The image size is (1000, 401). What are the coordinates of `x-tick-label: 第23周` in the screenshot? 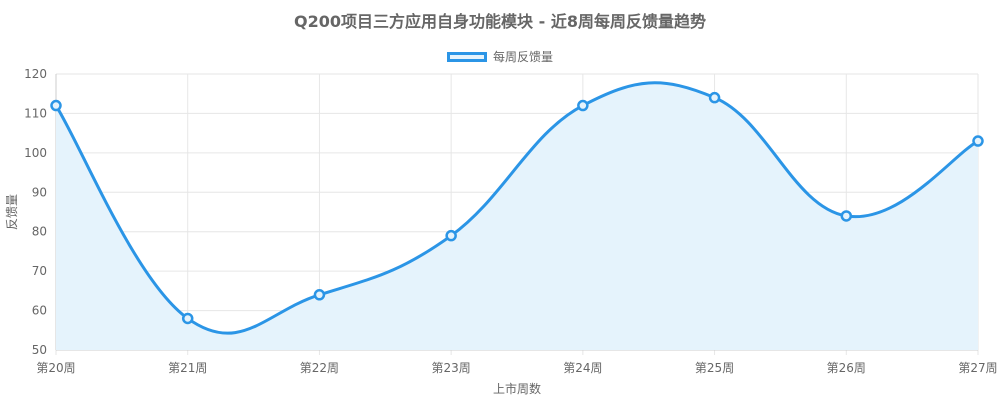 It's located at (451, 368).